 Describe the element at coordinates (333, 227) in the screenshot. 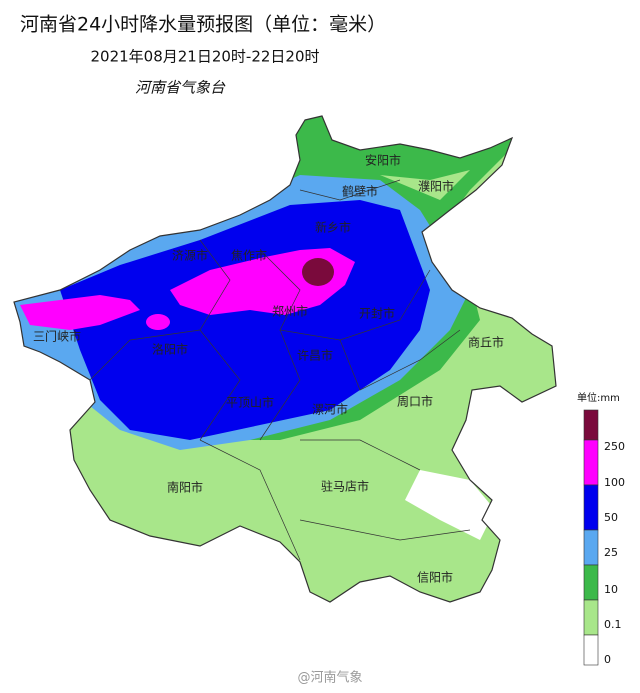

I see `city-label: 新乡市` at that location.